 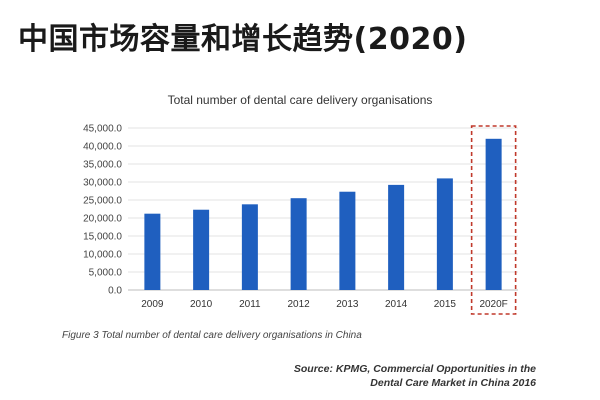 What do you see at coordinates (324, 304) in the screenshot?
I see `x-axis: 2009 2010 2011 2012 2013 2014 2015 2020F` at bounding box center [324, 304].